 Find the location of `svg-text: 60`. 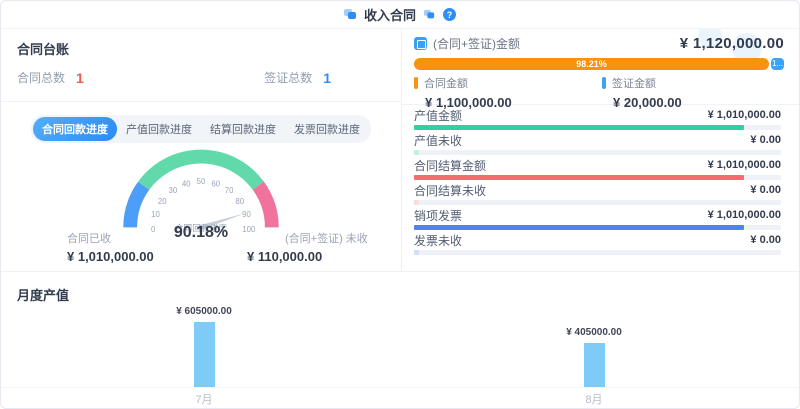

svg-text: 60 is located at coordinates (215, 183).